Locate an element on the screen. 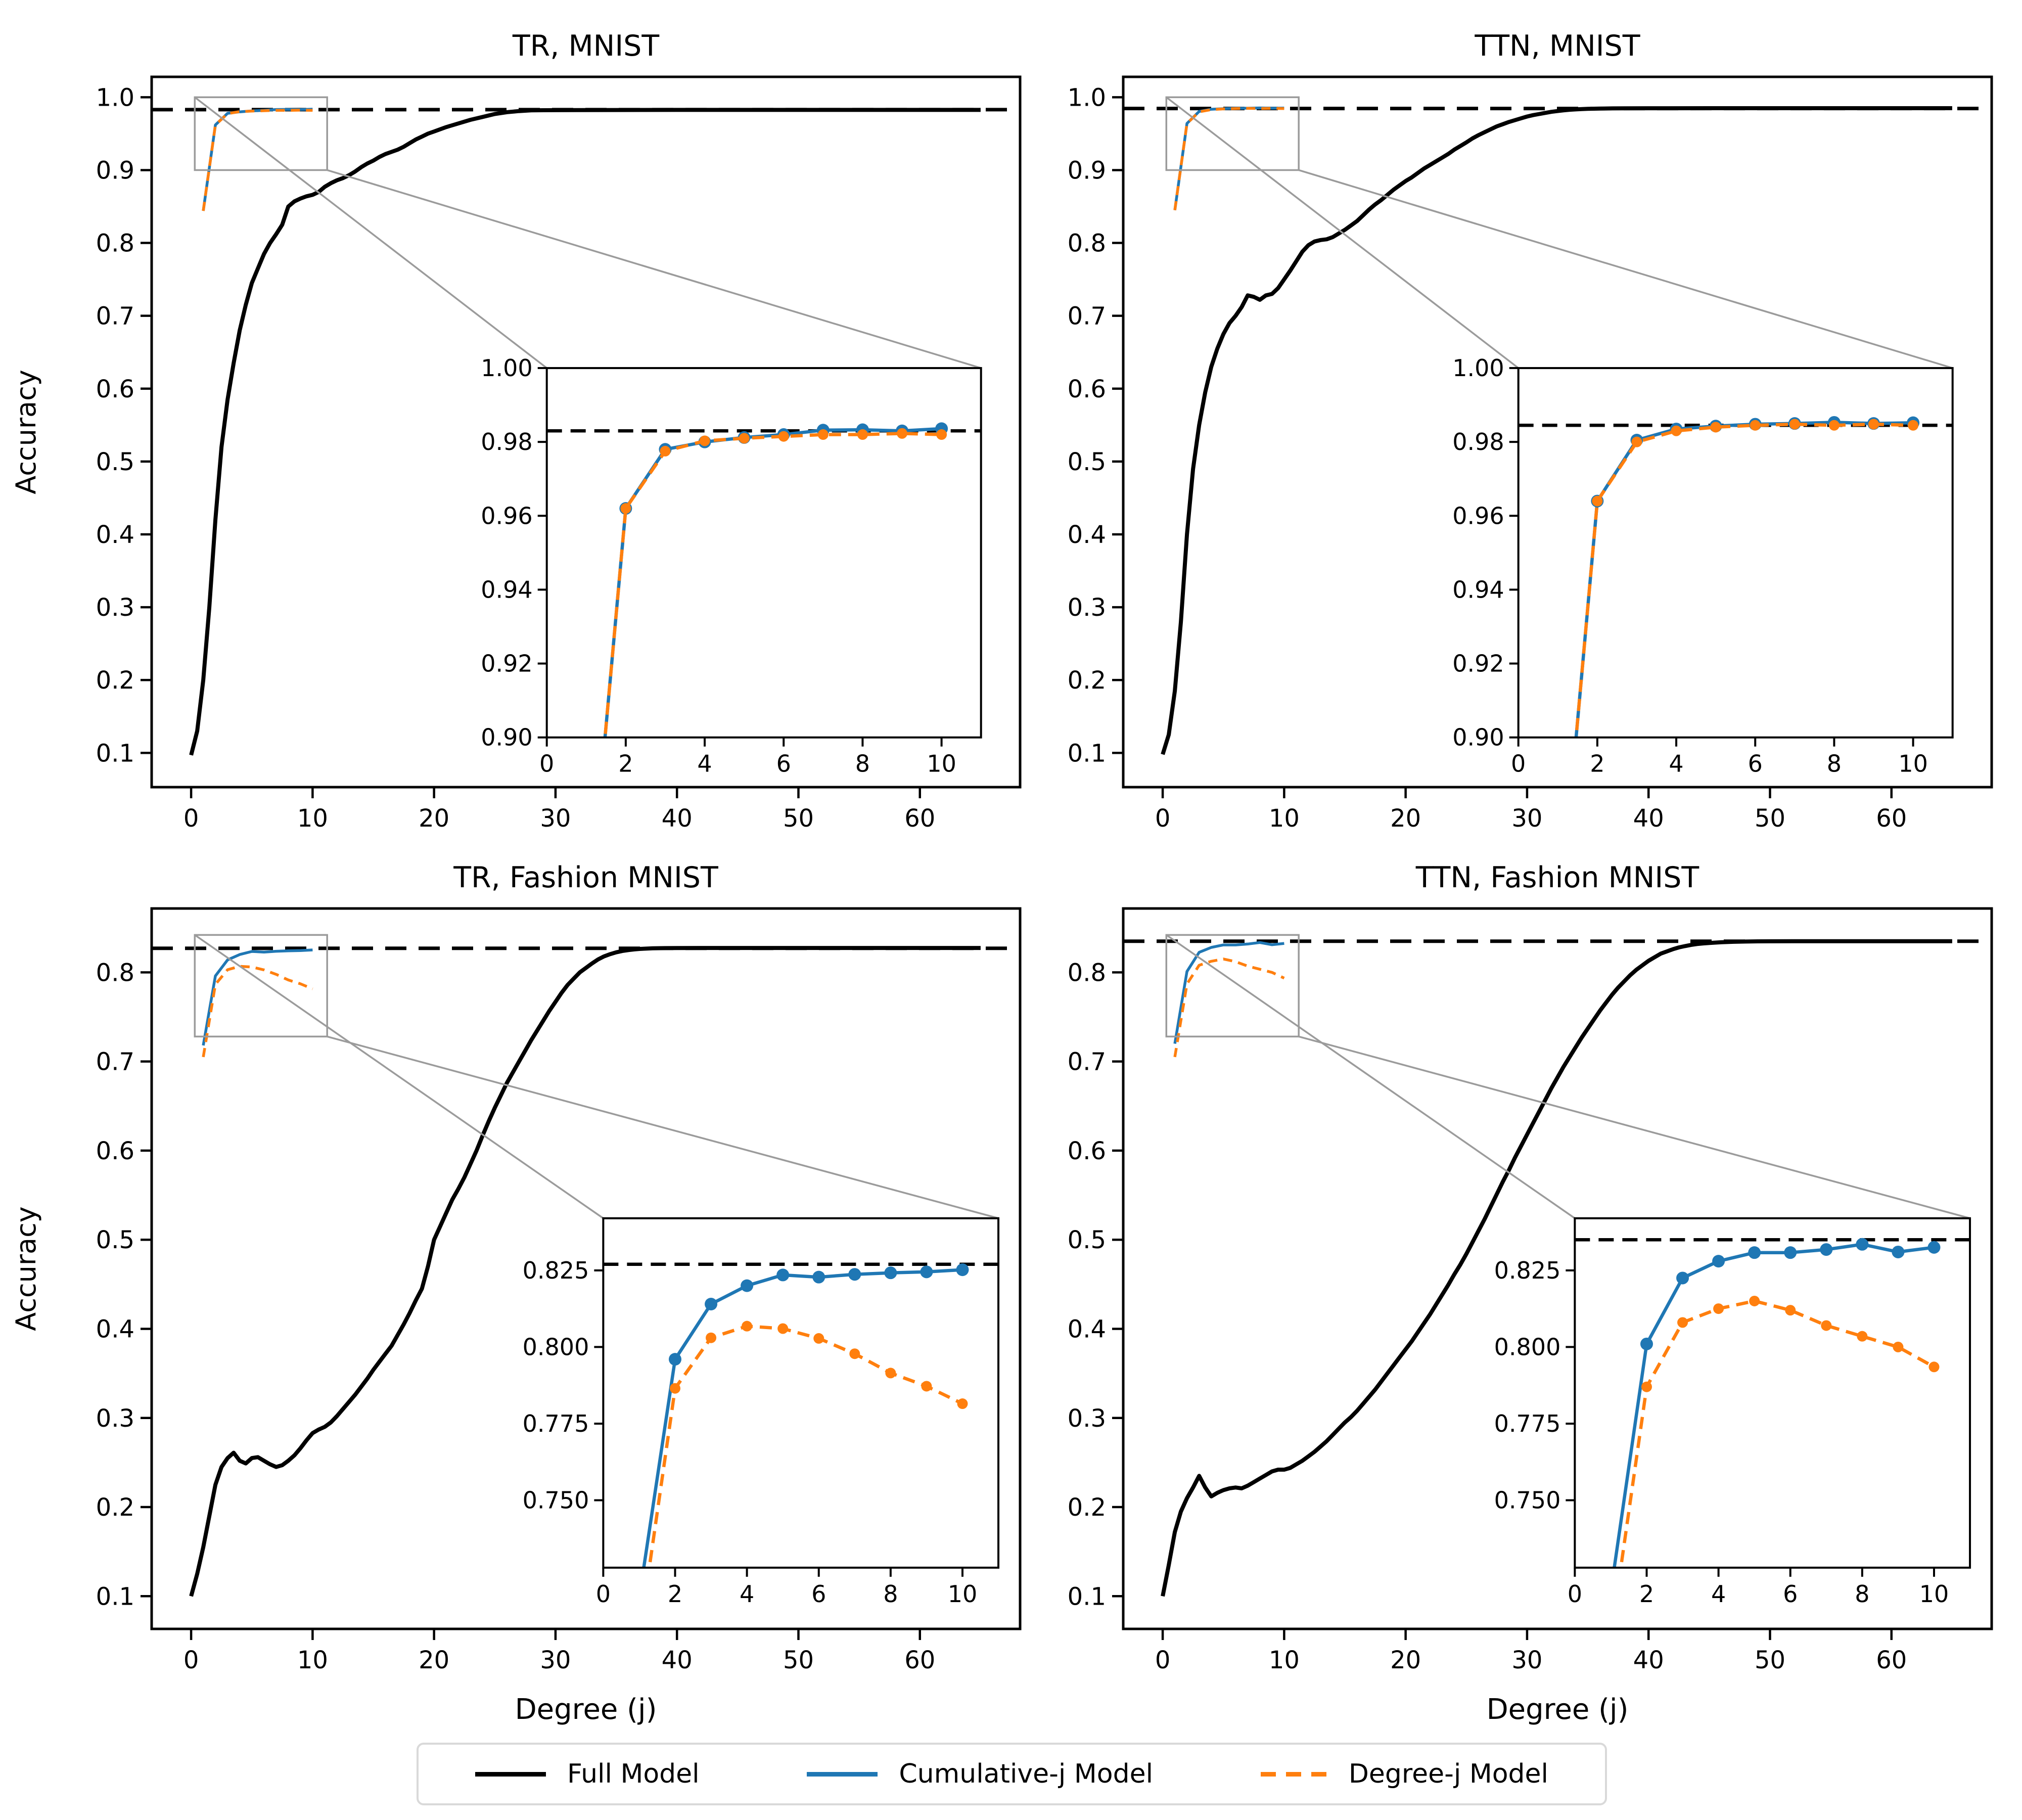 This screenshot has width=2022, height=1820. inset-y-tick-label: 0.90 is located at coordinates (1478, 737).